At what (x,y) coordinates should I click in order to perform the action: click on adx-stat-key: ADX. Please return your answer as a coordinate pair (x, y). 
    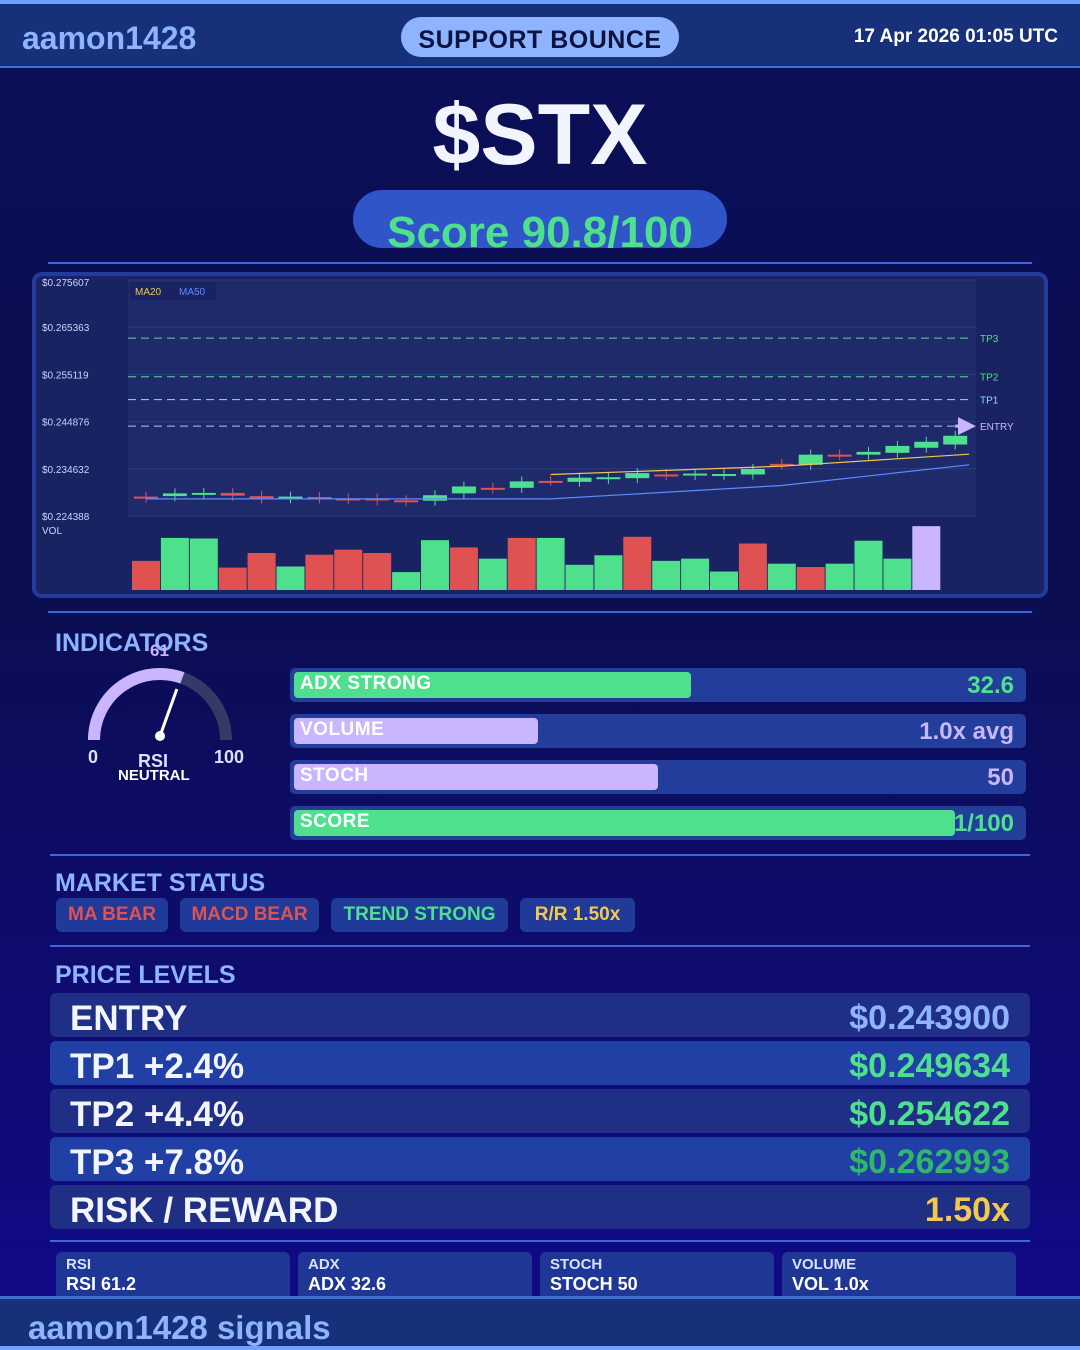
    Looking at the image, I should click on (324, 1264).